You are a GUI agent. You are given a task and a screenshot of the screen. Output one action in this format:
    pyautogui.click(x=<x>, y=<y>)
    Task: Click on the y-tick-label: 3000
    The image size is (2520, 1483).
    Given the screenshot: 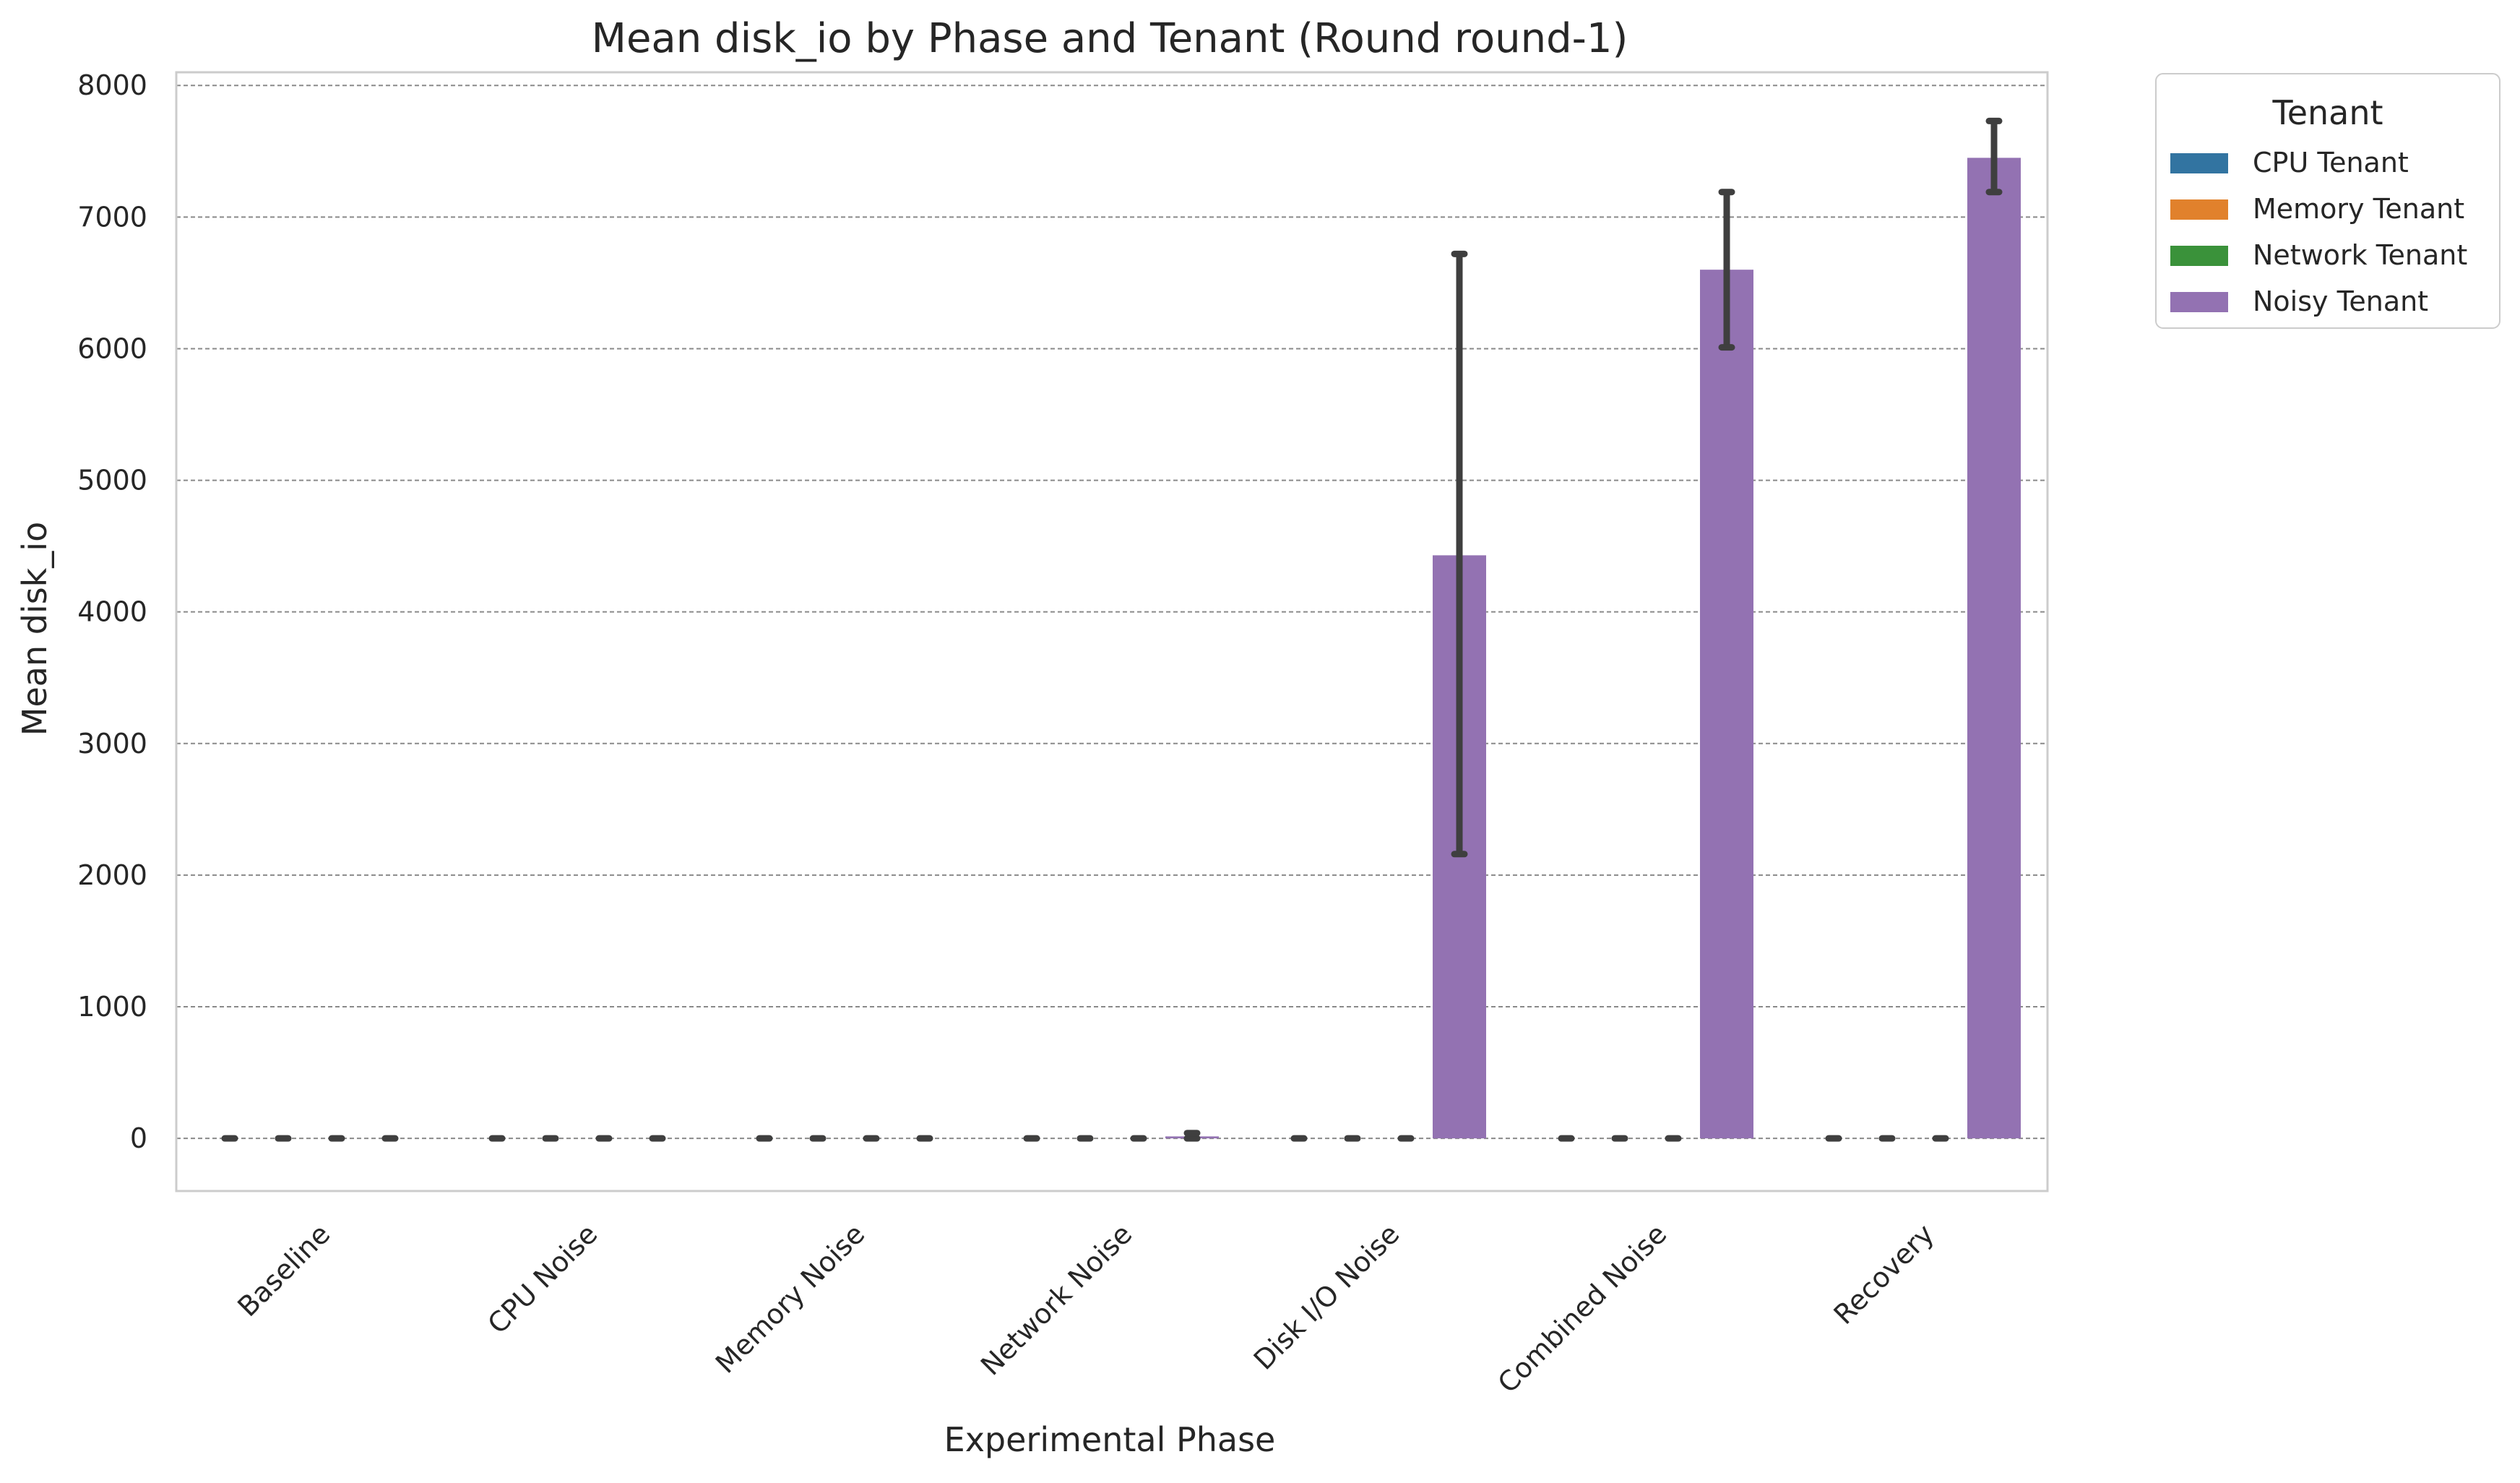 What is the action you would take?
    pyautogui.click(x=112, y=744)
    